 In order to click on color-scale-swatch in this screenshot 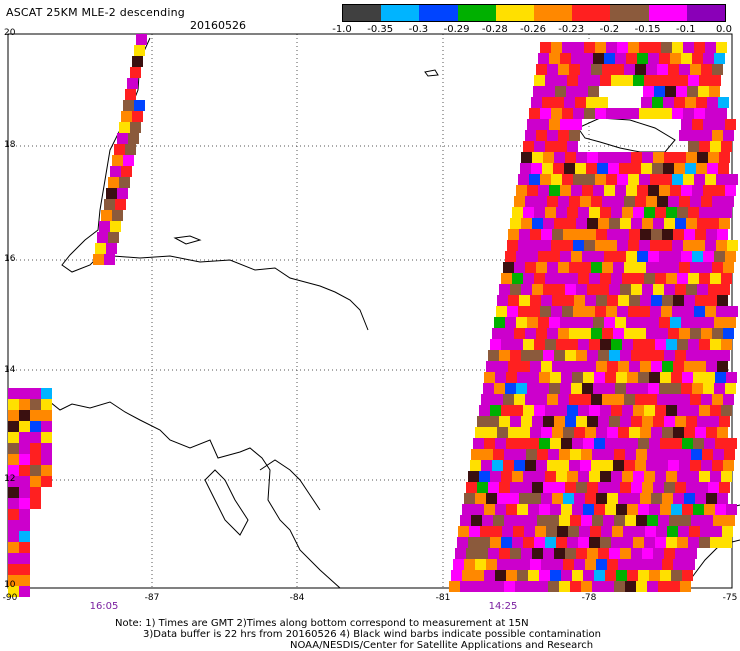, I will do `click(706, 13)`.